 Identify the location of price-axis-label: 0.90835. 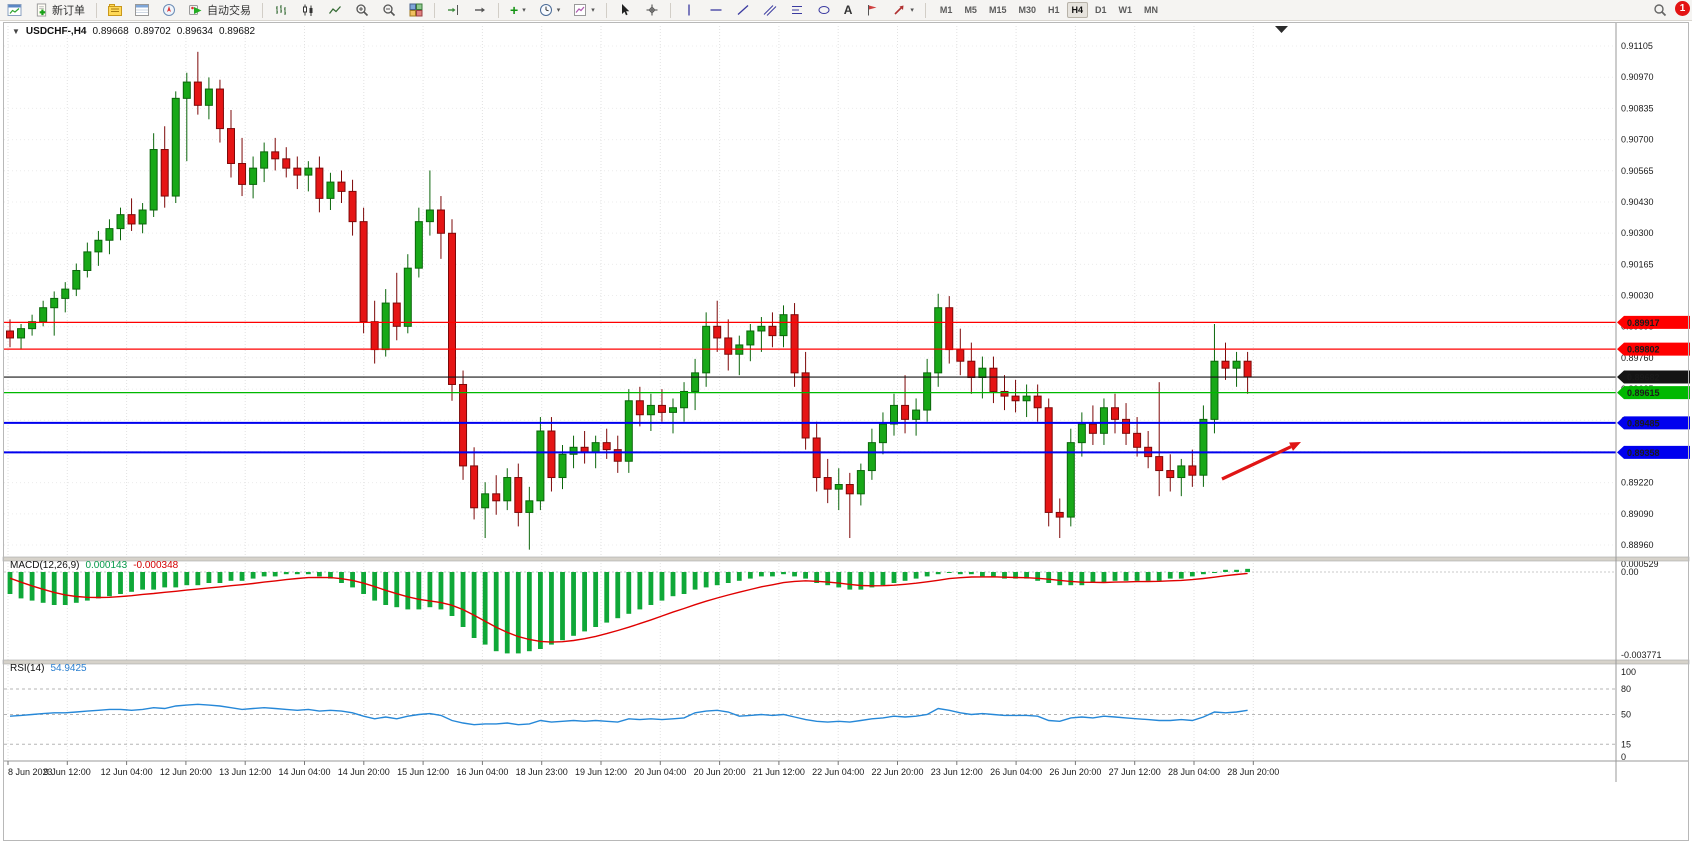
(1637, 108).